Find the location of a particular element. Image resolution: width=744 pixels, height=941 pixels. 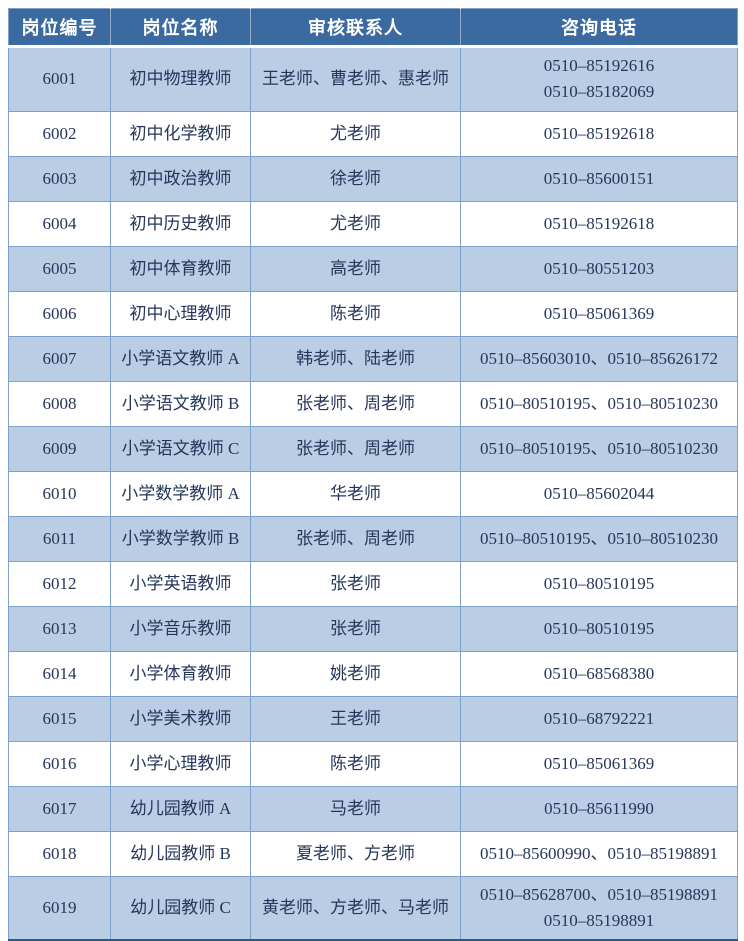

cell-contacts: 夏老师、方老师 is located at coordinates (355, 853).